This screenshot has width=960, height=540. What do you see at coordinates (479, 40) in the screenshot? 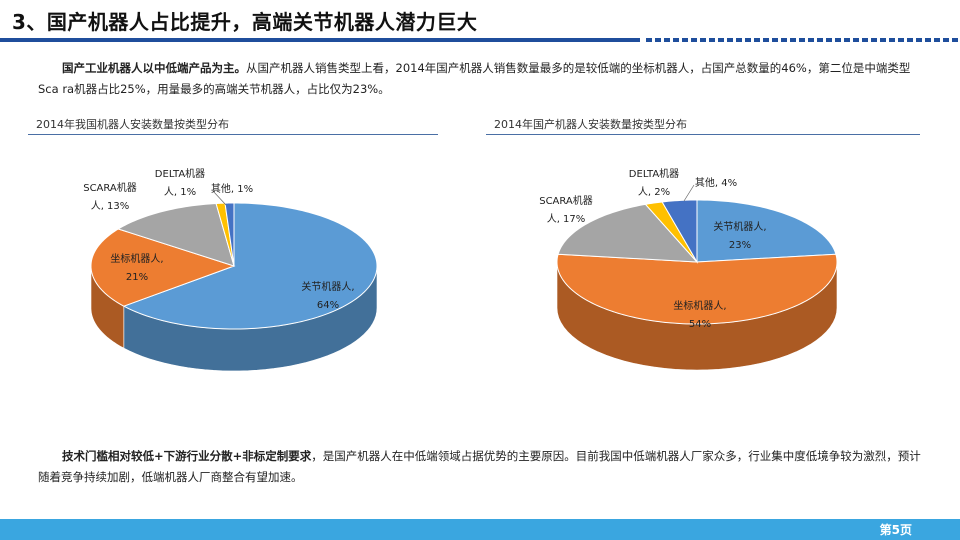
I see `title-bar` at bounding box center [479, 40].